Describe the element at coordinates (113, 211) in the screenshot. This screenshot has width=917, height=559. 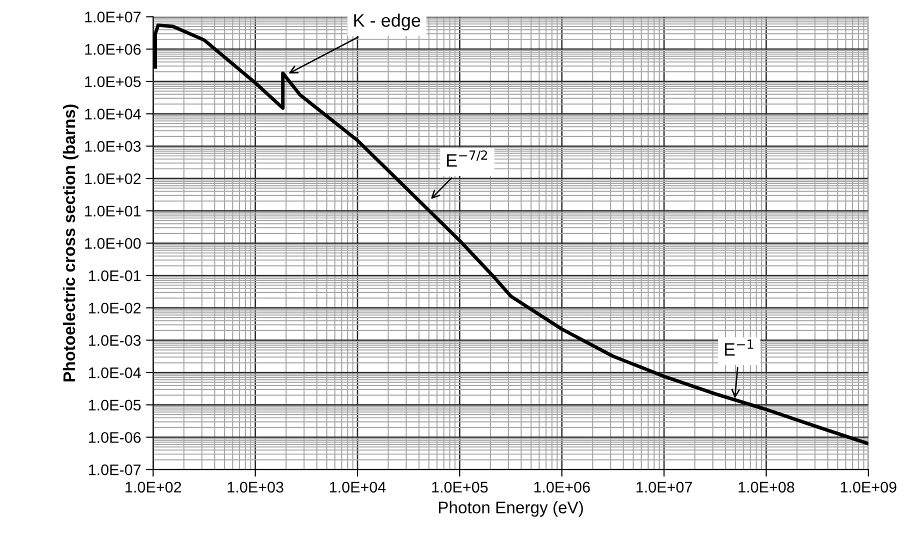
I see `y-tick-label: 1.0E+01` at that location.